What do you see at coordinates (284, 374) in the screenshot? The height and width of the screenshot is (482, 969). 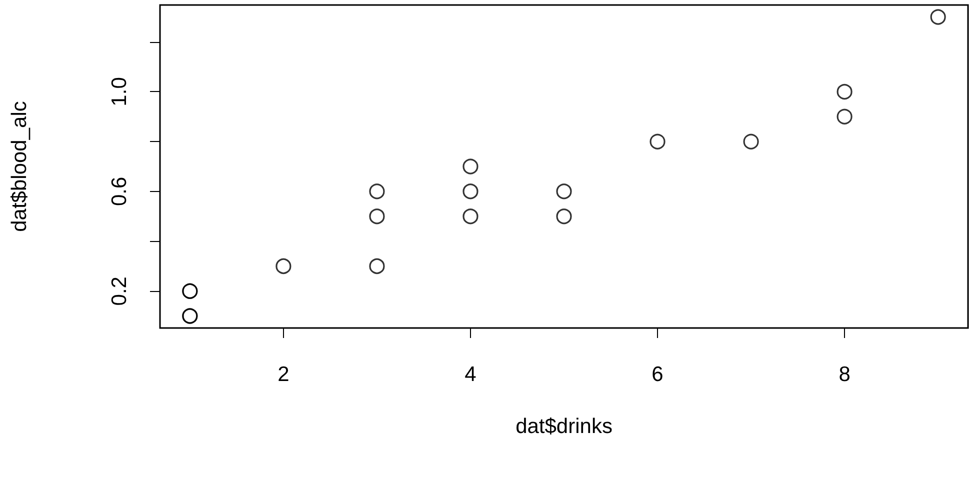 I see `x-tick-label: 2` at bounding box center [284, 374].